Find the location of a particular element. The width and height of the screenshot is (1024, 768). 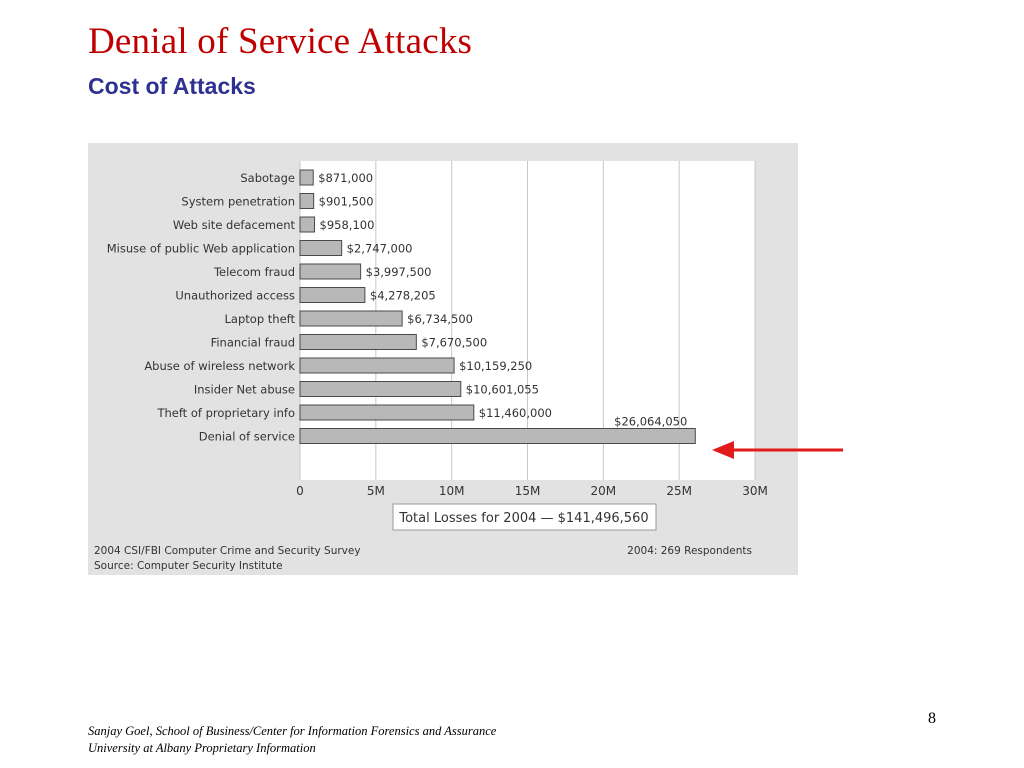

category-label: Abuse of wireless network is located at coordinates (219, 366).